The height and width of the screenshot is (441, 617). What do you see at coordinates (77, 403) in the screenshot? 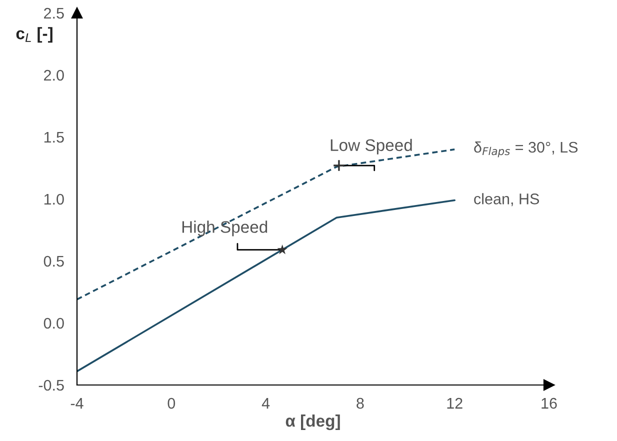
I see `x-tick-label: -4` at bounding box center [77, 403].